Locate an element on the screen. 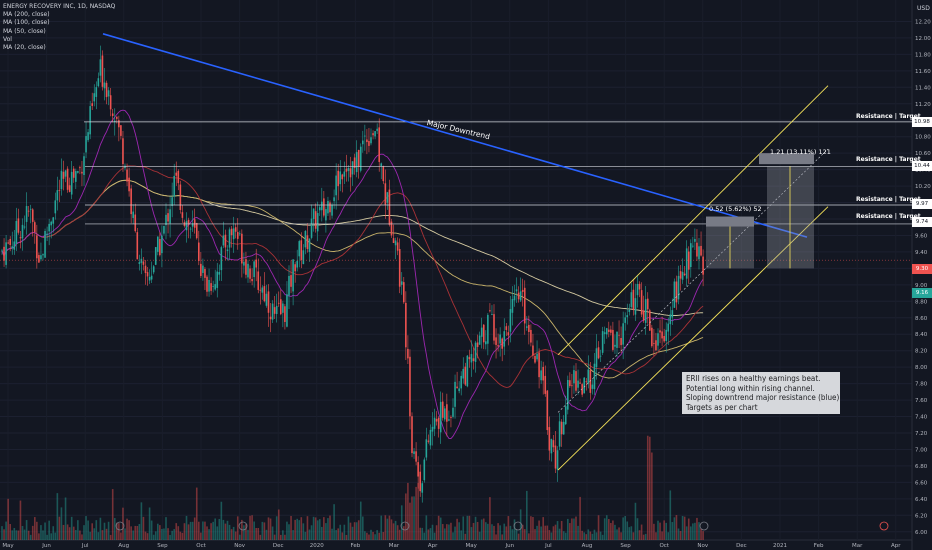  y-tick-label: 6.60 is located at coordinates (921, 483).